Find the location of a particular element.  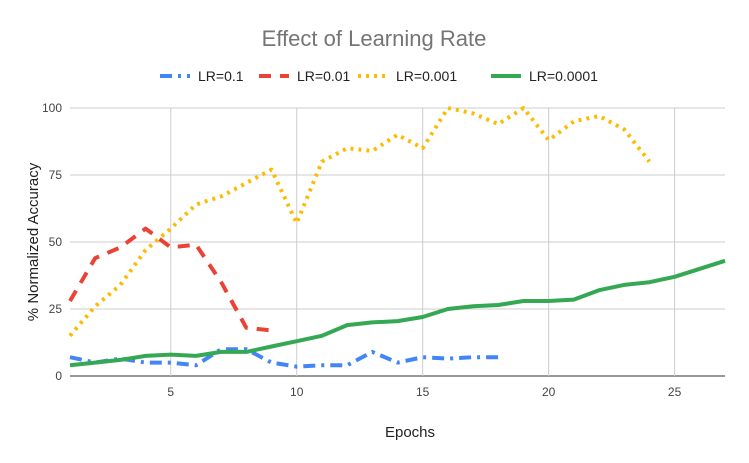

legend-label: LR=0.1 is located at coordinates (221, 76).